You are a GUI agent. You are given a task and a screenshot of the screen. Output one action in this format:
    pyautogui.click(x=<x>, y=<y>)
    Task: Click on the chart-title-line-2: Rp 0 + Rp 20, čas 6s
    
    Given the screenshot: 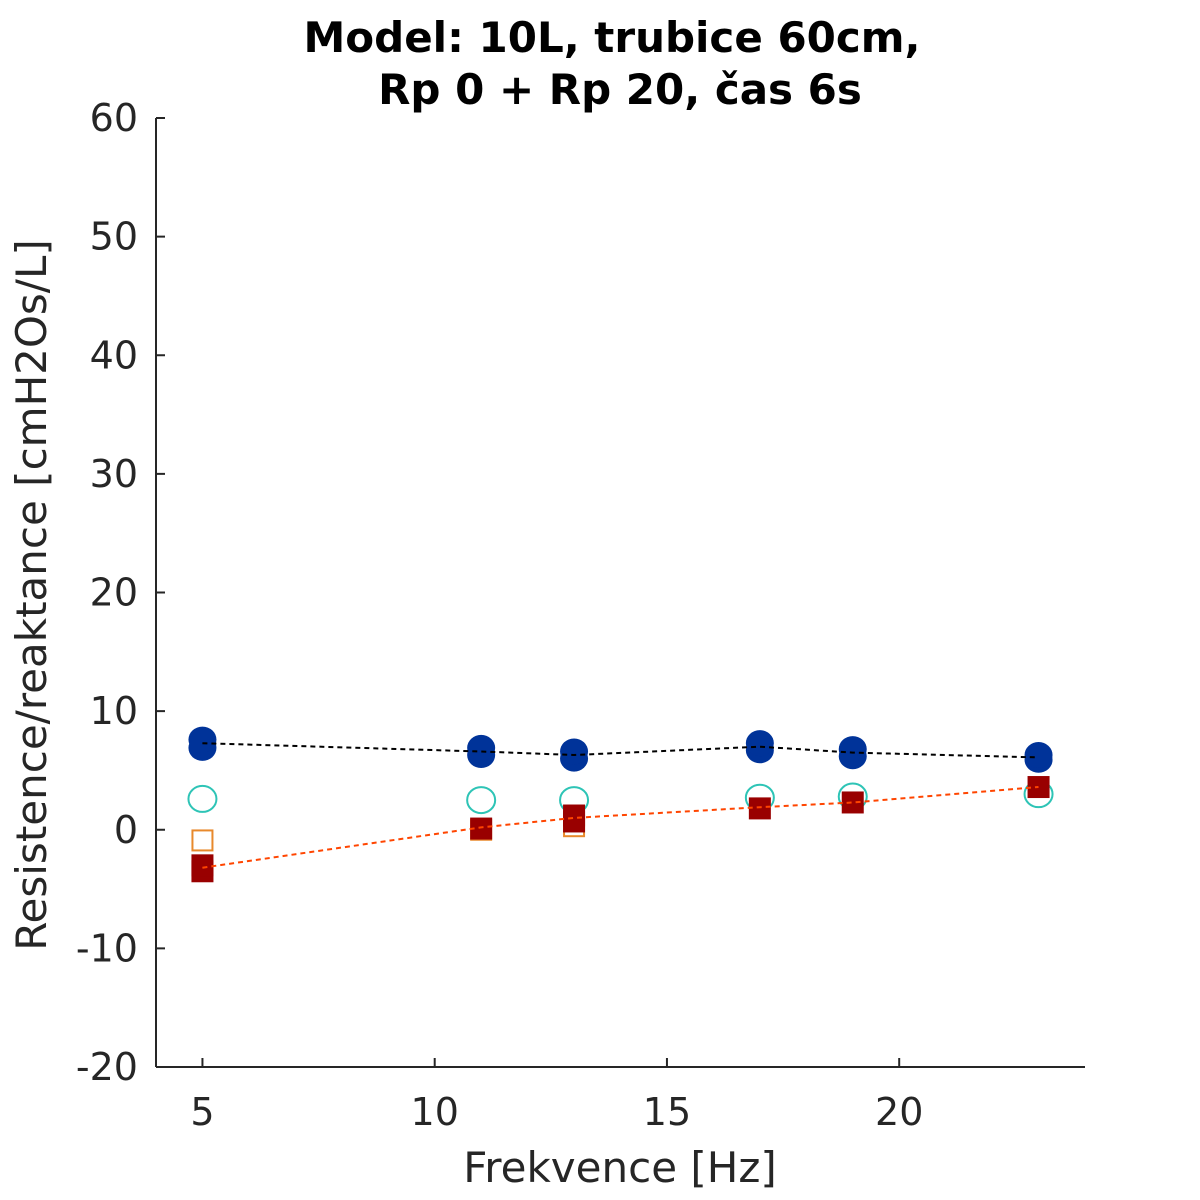 What is the action you would take?
    pyautogui.click(x=620, y=89)
    